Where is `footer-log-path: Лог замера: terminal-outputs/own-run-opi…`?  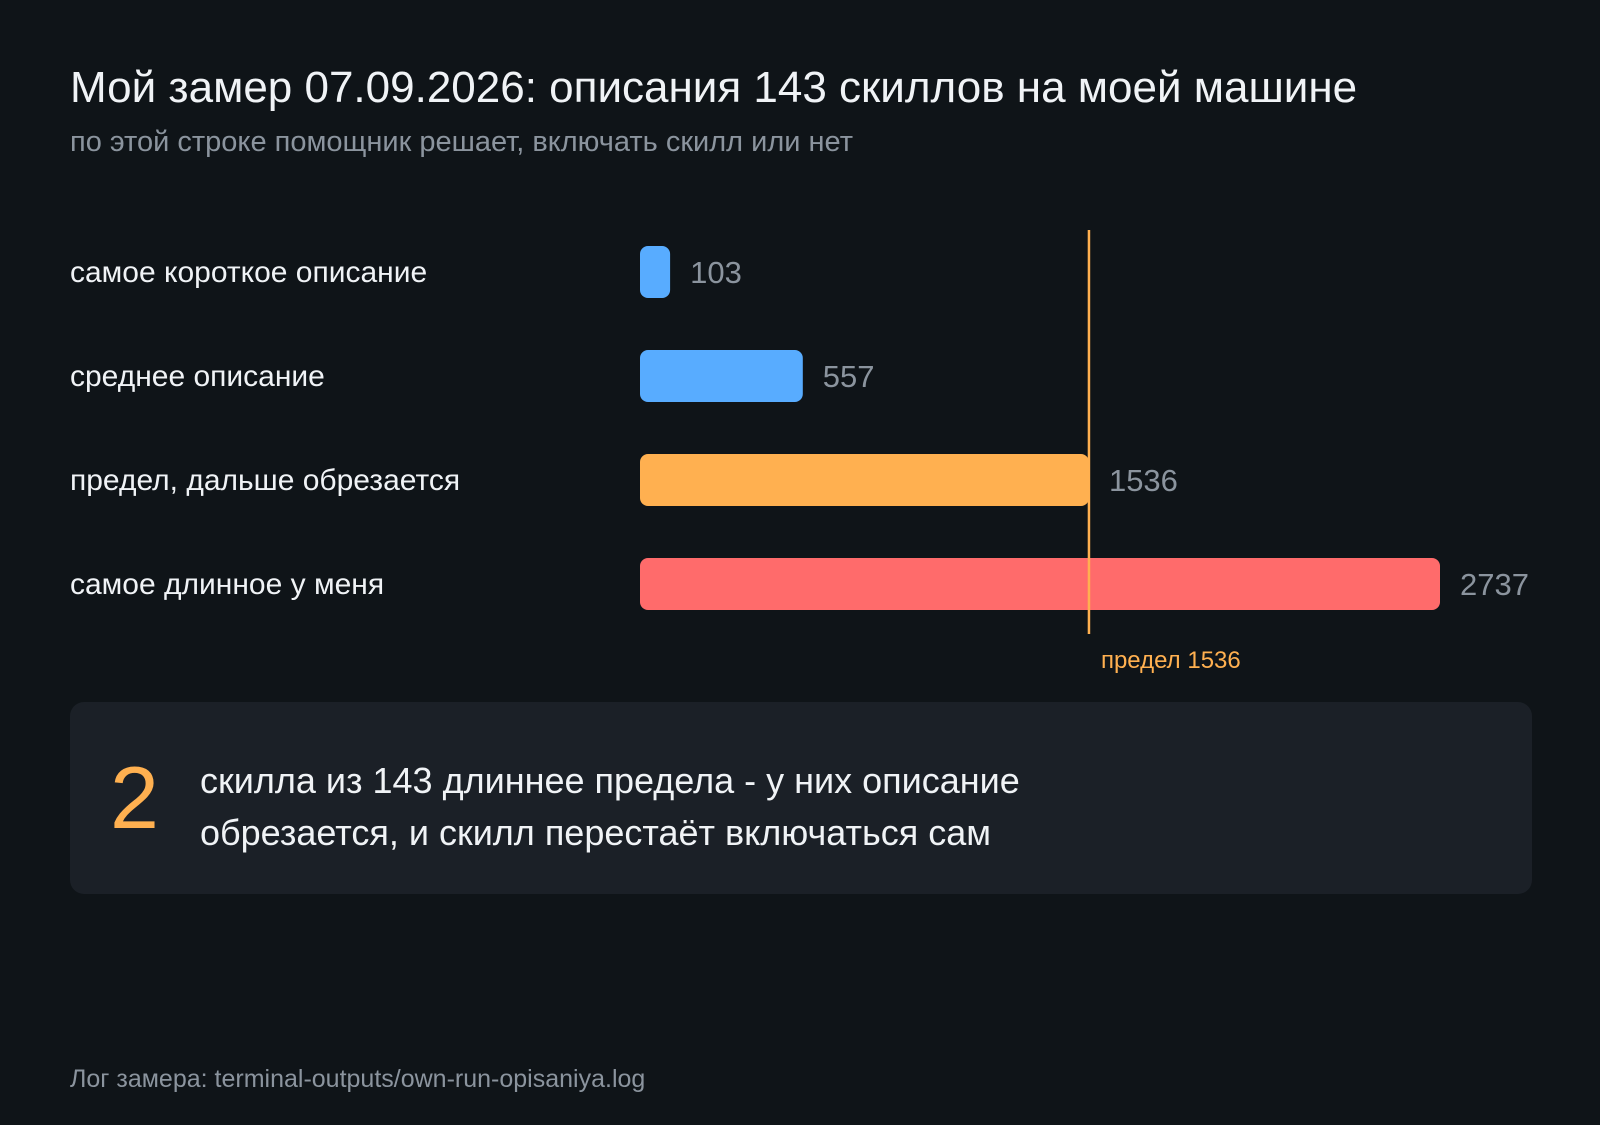
footer-log-path: Лог замера: terminal-outputs/own-run-opi… is located at coordinates (358, 1079).